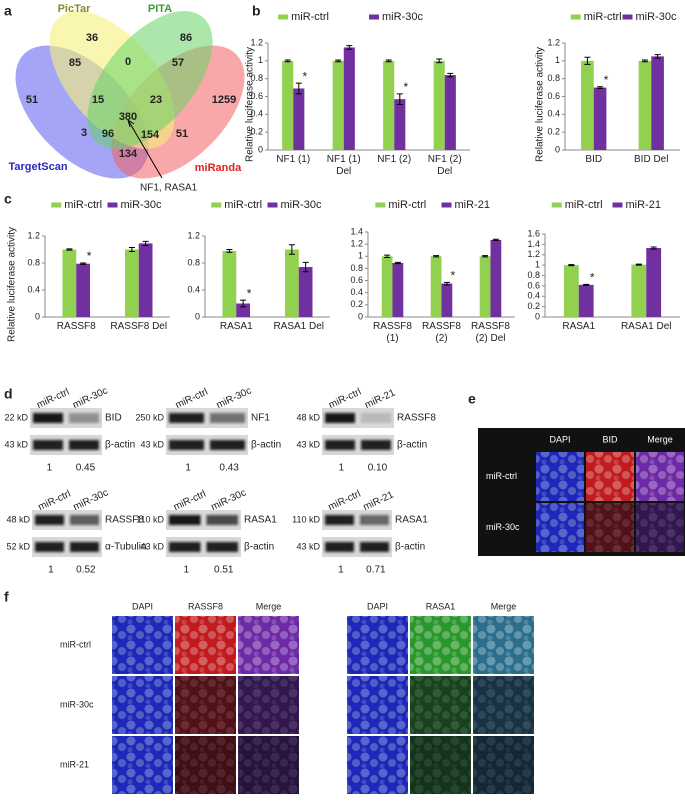  I want to click on bar-chart: 0 0.4 0.8 1.2 RASA1 * RASA1 Del miR-ctrl miR-30c, so click(258, 265).